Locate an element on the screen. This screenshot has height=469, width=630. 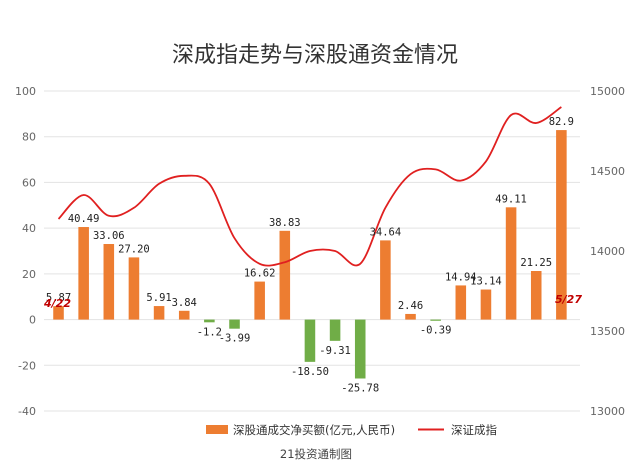
legend: 深股通成交净买额(亿元,人民币) 深证成指 is located at coordinates (351, 430).